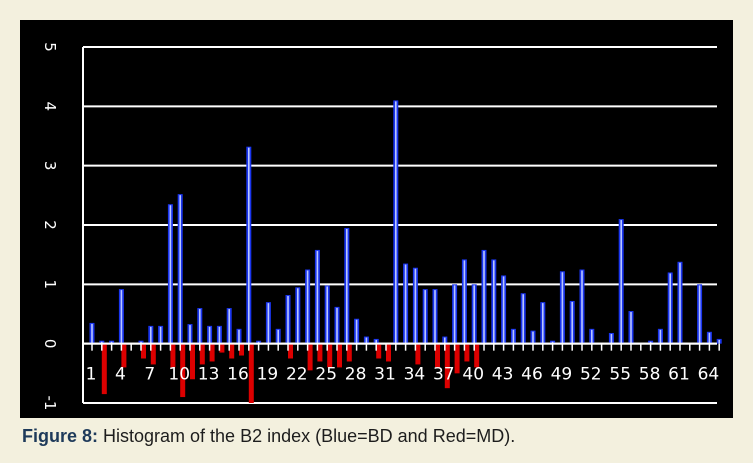 Image resolution: width=753 pixels, height=463 pixels. Describe the element at coordinates (562, 375) in the screenshot. I see `x-tick-label: 49` at that location.